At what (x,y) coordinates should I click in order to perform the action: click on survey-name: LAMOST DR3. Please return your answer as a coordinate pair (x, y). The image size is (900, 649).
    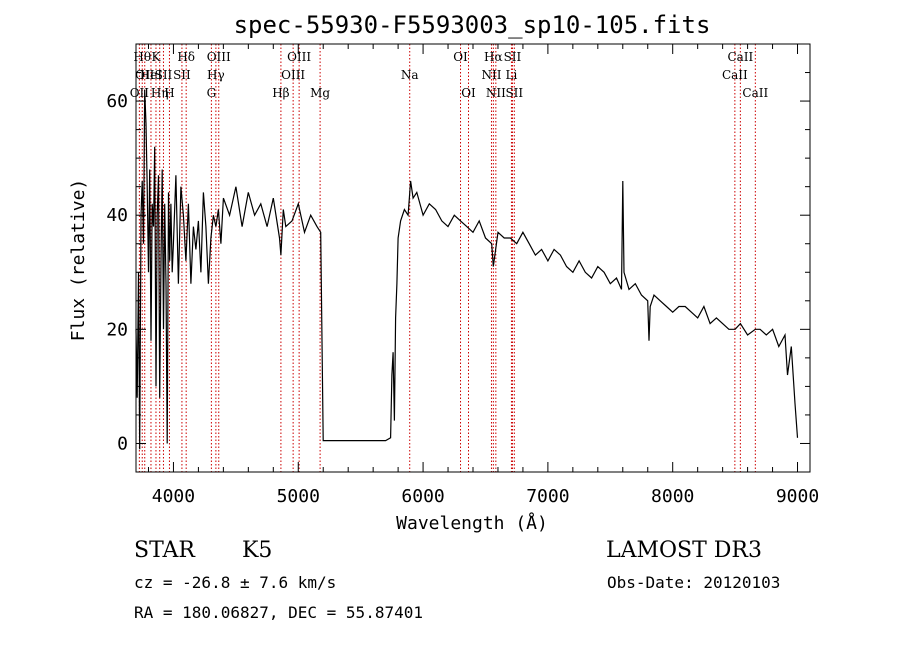
    Looking at the image, I should click on (684, 550).